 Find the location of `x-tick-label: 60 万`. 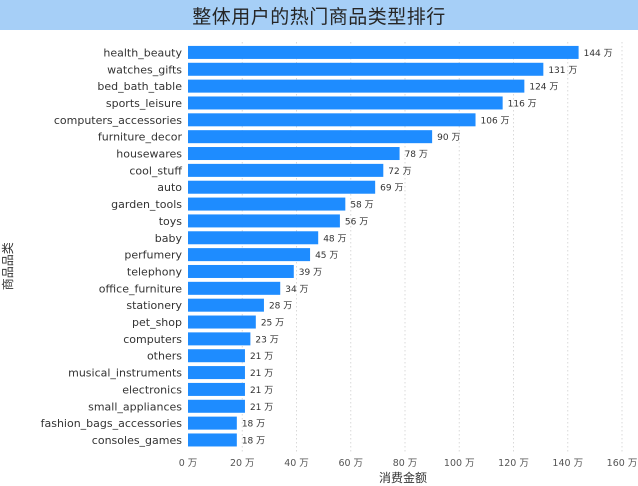

x-tick-label: 60 万 is located at coordinates (350, 463).